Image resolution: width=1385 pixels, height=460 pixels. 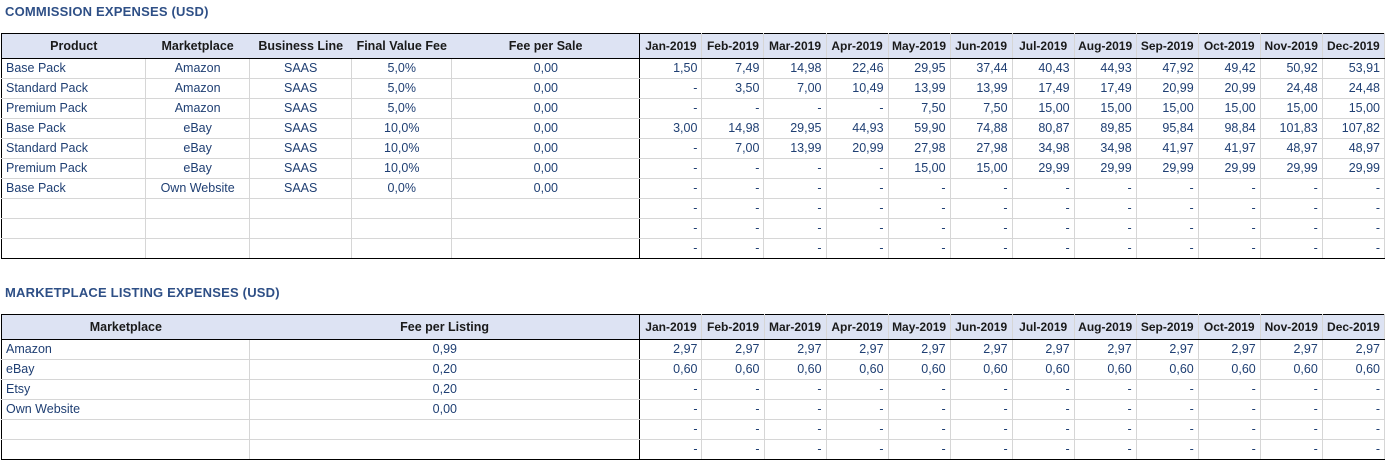 I want to click on final-value-fee-cell: 10,0%, so click(x=402, y=168).